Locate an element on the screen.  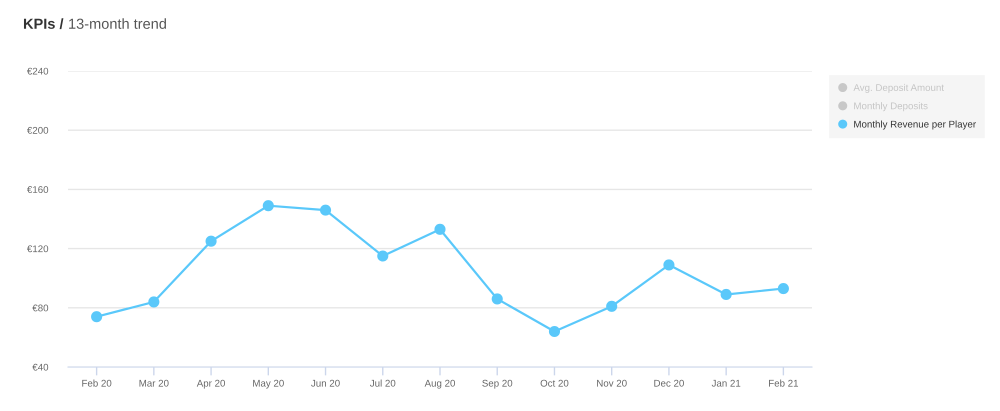
y-tick-label: €200 is located at coordinates (37, 130).